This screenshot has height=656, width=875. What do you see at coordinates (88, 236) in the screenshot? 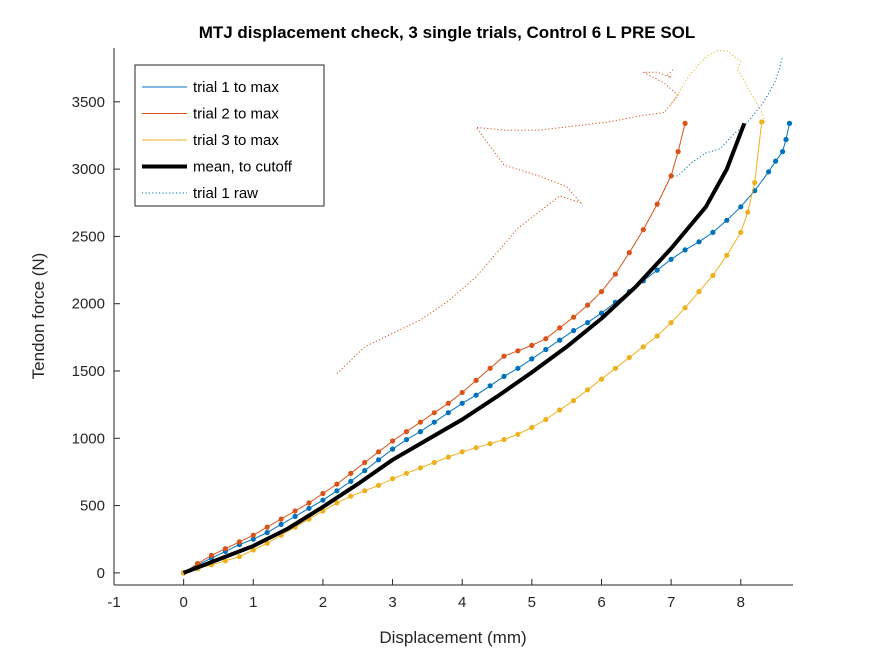
I see `y-tick-label: 2500` at bounding box center [88, 236].